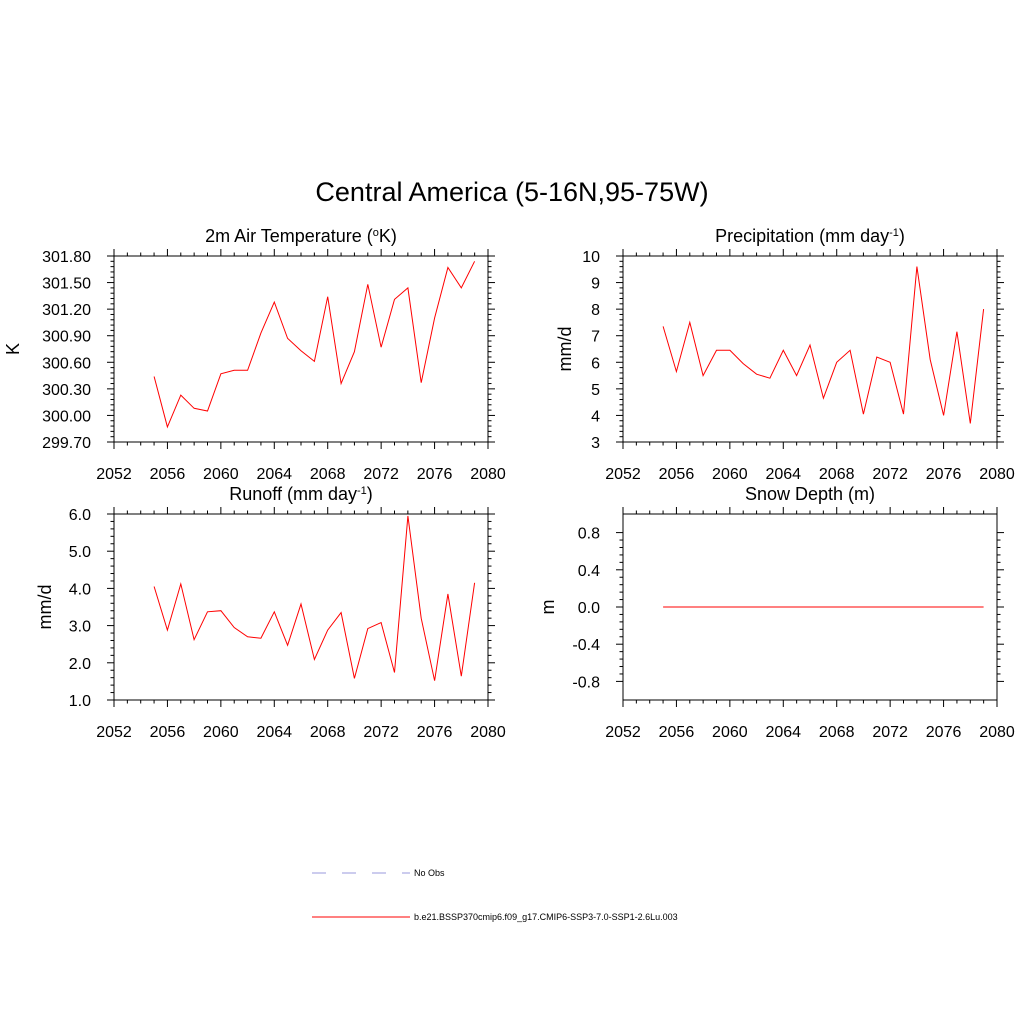  Describe the element at coordinates (595, 363) in the screenshot. I see `y-tick-label: 6` at that location.